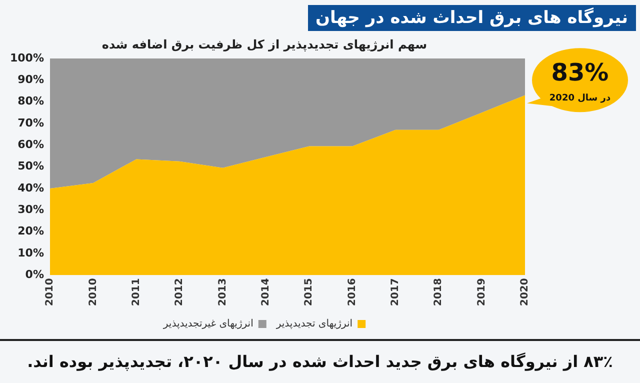 This screenshot has height=383, width=640. I want to click on x-tick-label: 2017, so click(396, 292).